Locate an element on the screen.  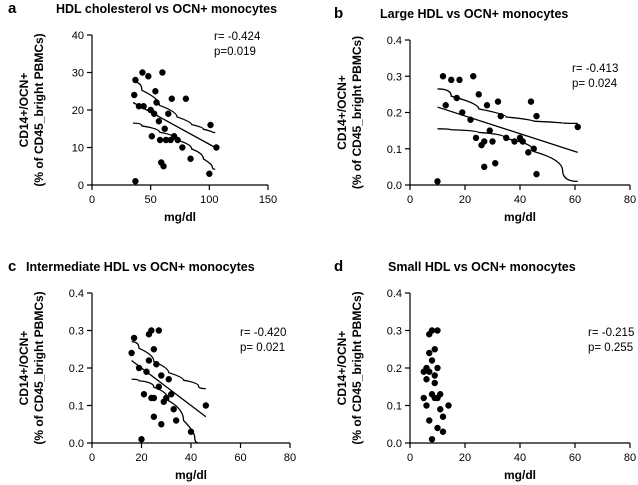
p-value: p= 0.024 is located at coordinates (595, 84).